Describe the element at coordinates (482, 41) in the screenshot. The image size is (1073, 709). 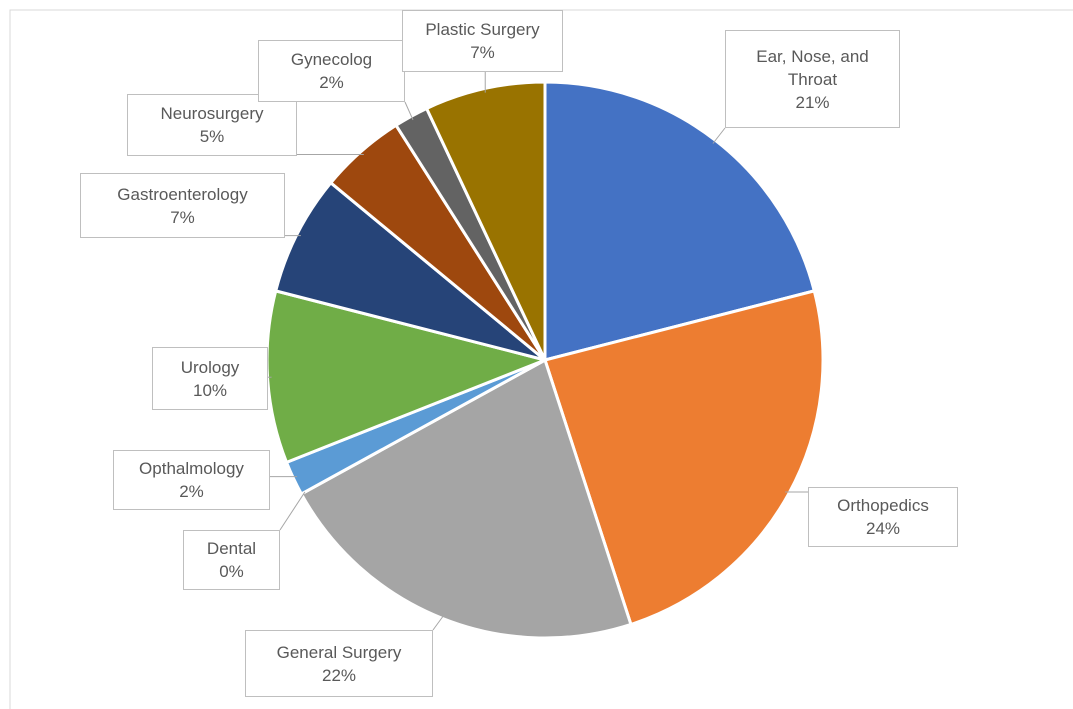
I see `data-label: Plastic Surgery 7%` at that location.